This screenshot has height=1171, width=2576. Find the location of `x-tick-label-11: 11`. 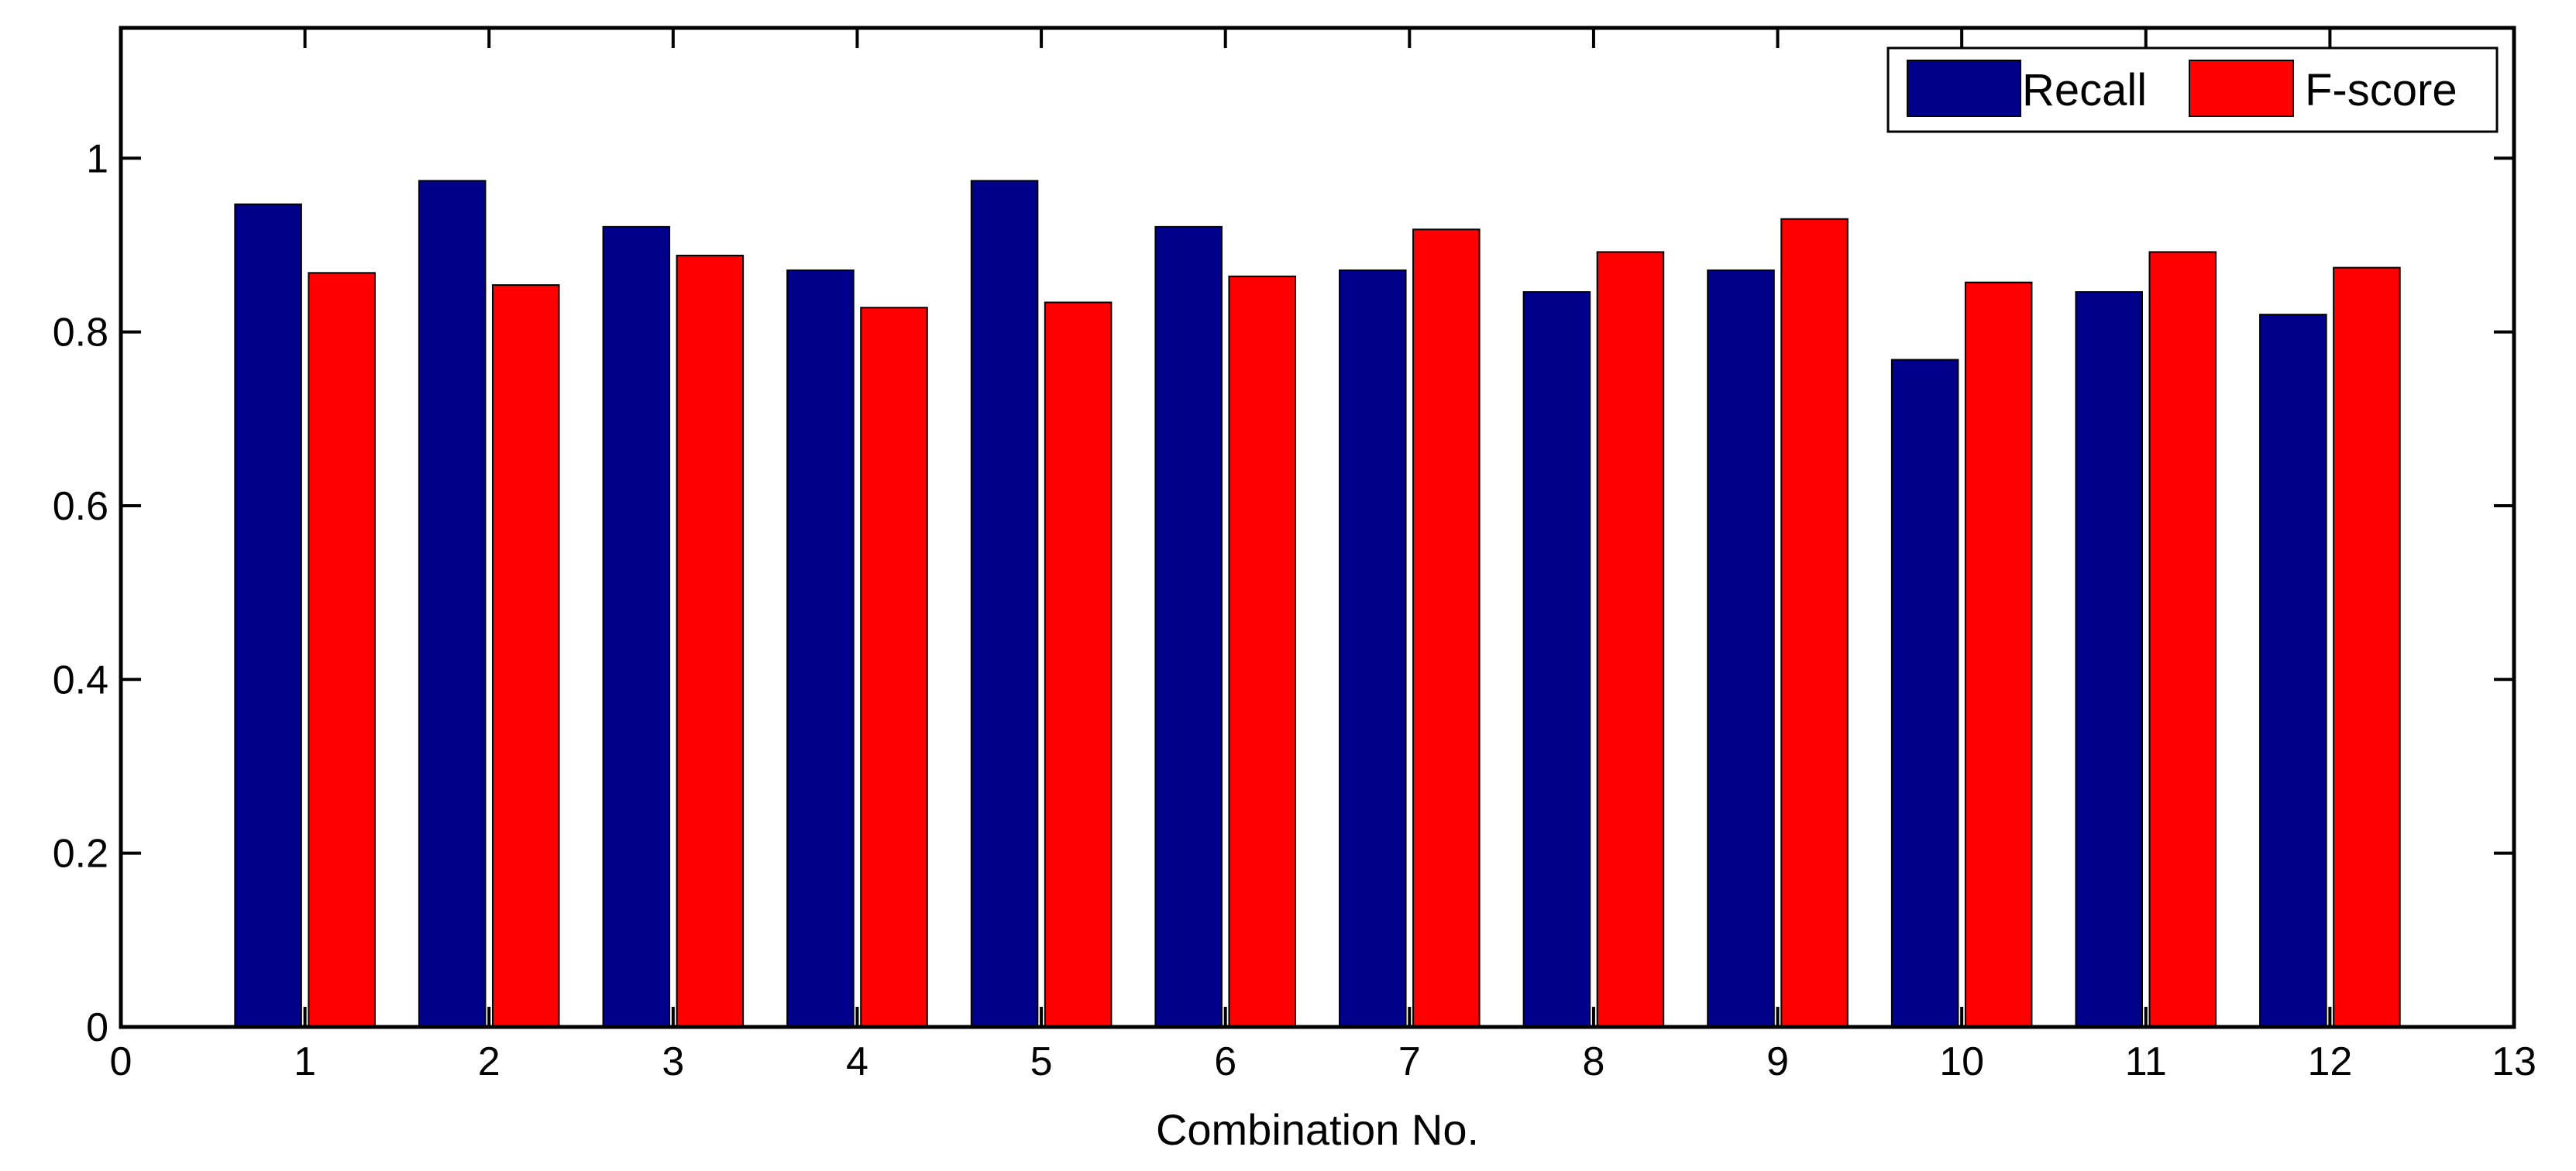

x-tick-label-11: 11 is located at coordinates (2146, 1061).